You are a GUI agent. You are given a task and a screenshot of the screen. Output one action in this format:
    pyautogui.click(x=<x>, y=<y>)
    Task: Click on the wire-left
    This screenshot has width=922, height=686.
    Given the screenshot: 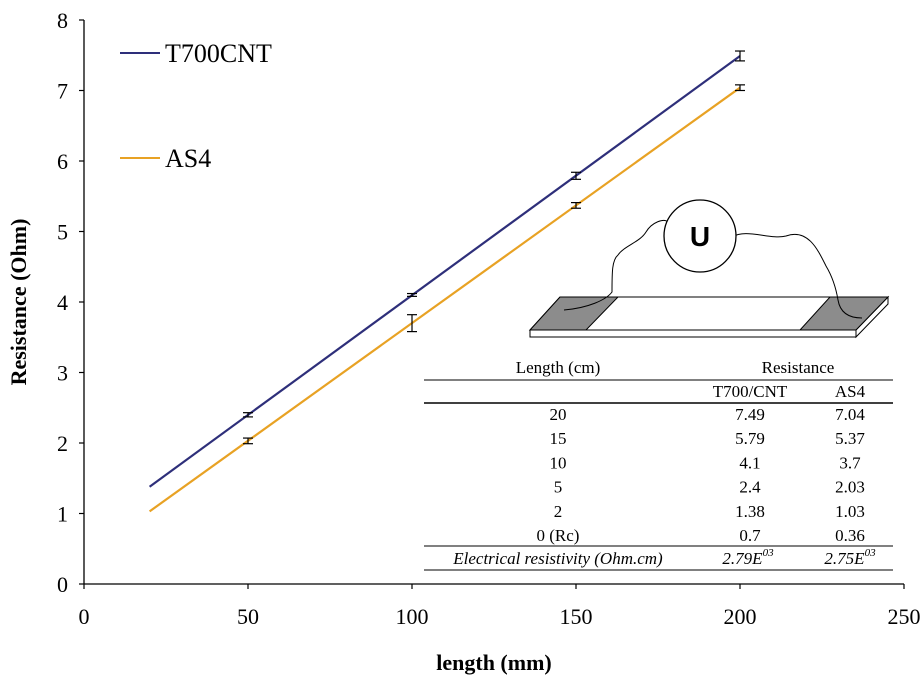 What is the action you would take?
    pyautogui.click(x=616, y=265)
    